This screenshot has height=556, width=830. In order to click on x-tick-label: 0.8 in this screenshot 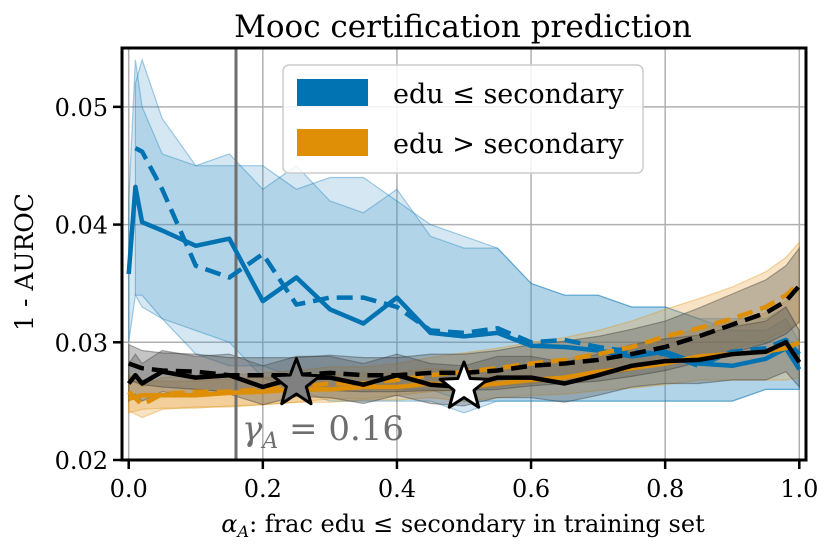, I will do `click(665, 489)`.